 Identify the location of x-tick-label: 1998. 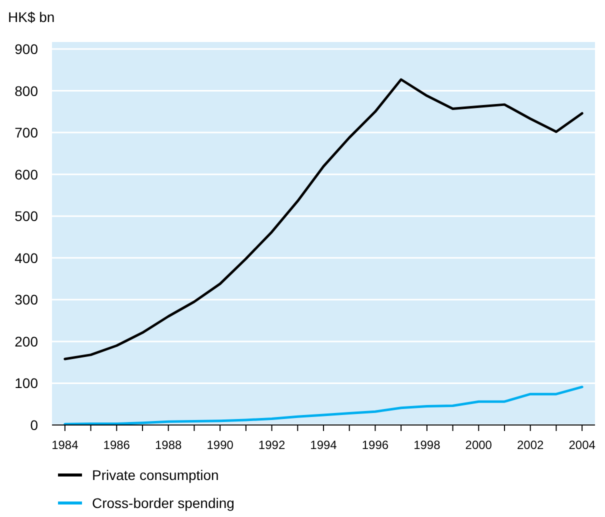
(427, 445).